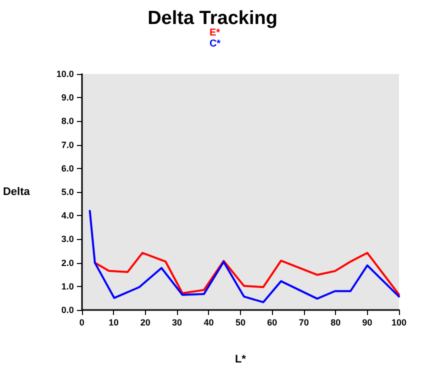 The image size is (425, 375). What do you see at coordinates (67, 215) in the screenshot?
I see `y-tick-label: 4.0` at bounding box center [67, 215].